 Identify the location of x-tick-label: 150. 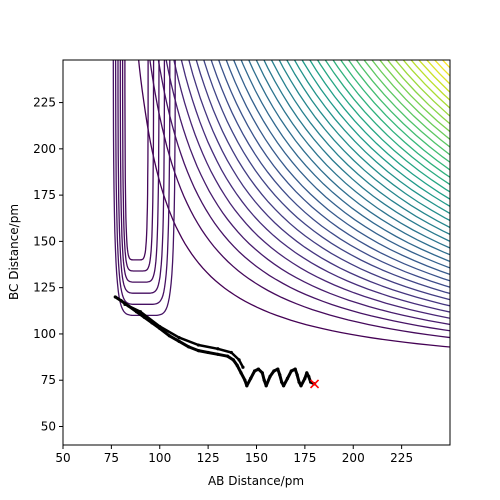
(256, 458).